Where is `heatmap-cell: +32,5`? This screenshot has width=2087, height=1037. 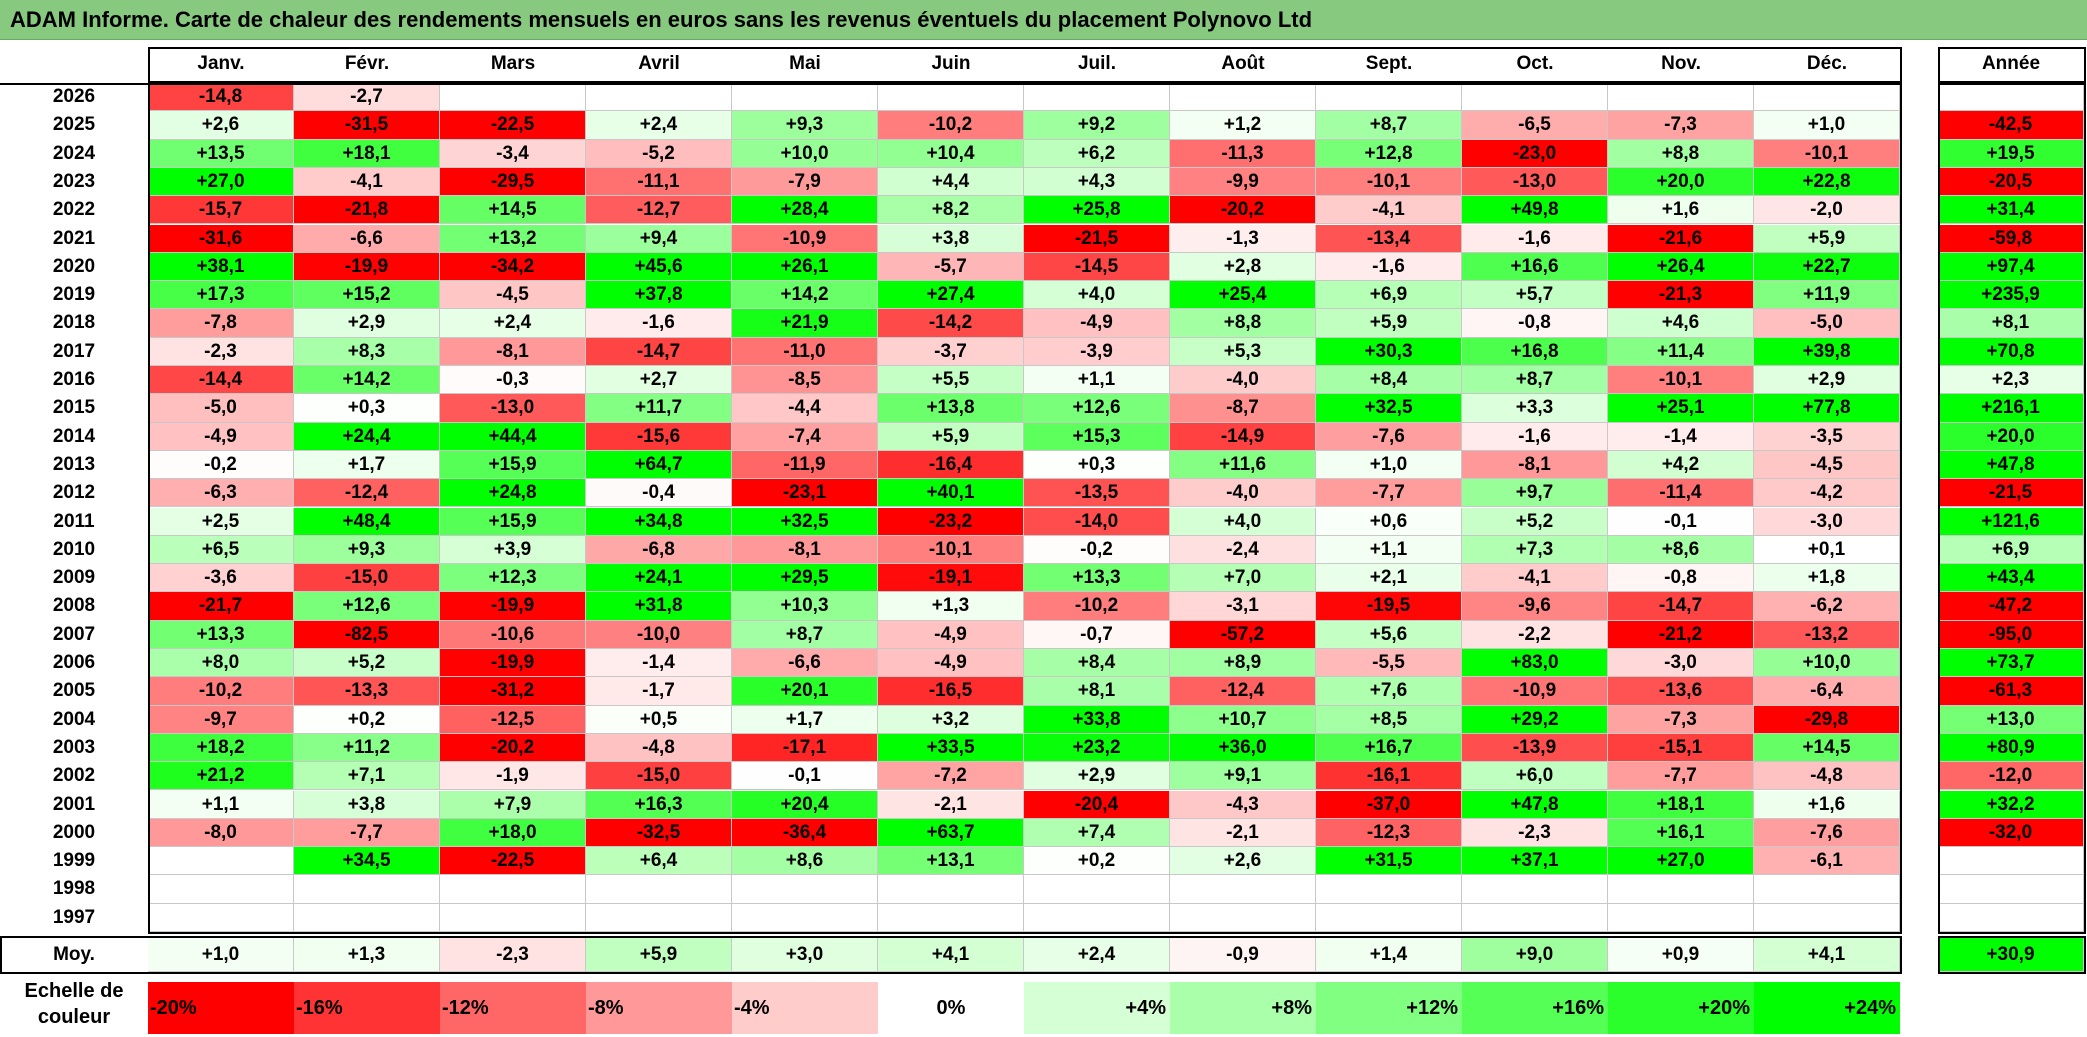
heatmap-cell: +32,5 is located at coordinates (805, 521).